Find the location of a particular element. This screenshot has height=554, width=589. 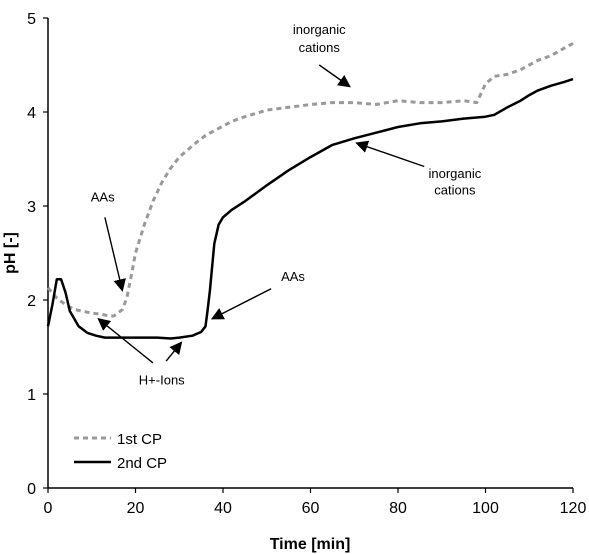

arrow-h-ions-right is located at coordinates (174, 351).